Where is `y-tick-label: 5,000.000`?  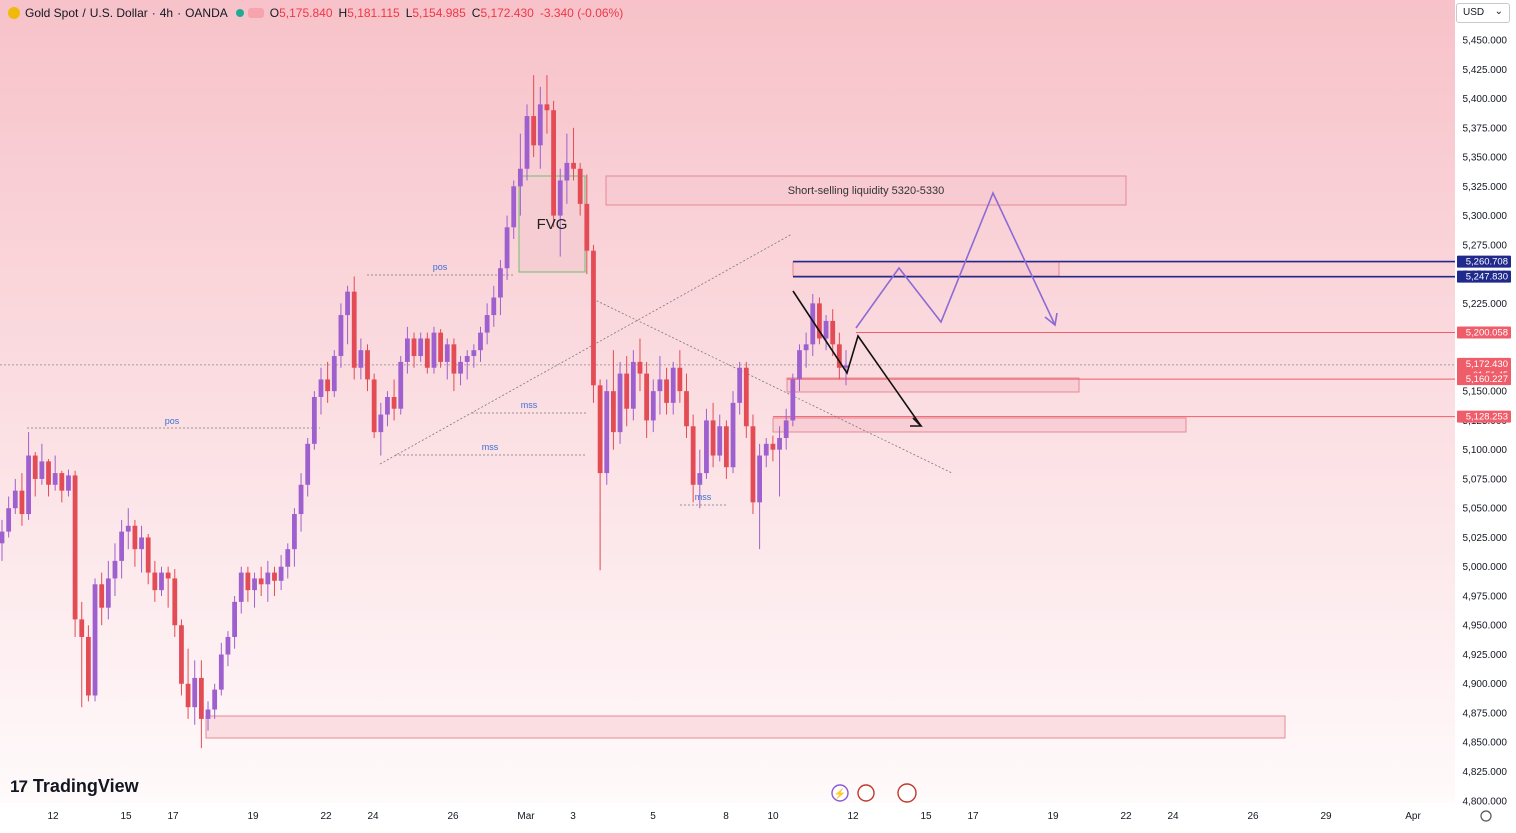 y-tick-label: 5,000.000 is located at coordinates (1485, 567).